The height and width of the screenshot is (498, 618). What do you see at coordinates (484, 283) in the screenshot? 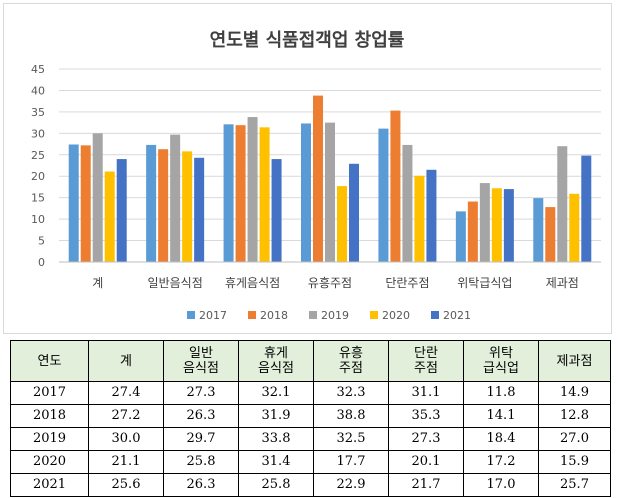
I see `x-tick-label: 위탁급식업` at bounding box center [484, 283].